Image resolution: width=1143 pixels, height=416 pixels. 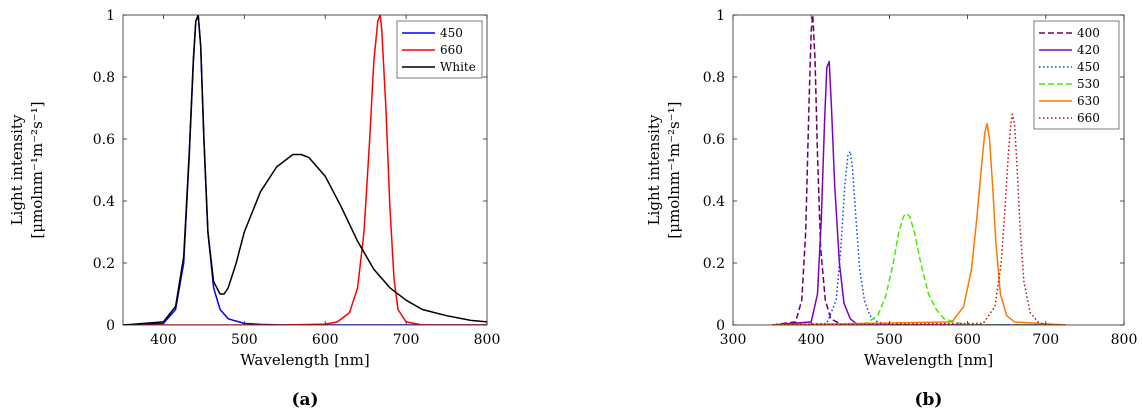 I want to click on legend-label-400: 400, so click(x=1088, y=33).